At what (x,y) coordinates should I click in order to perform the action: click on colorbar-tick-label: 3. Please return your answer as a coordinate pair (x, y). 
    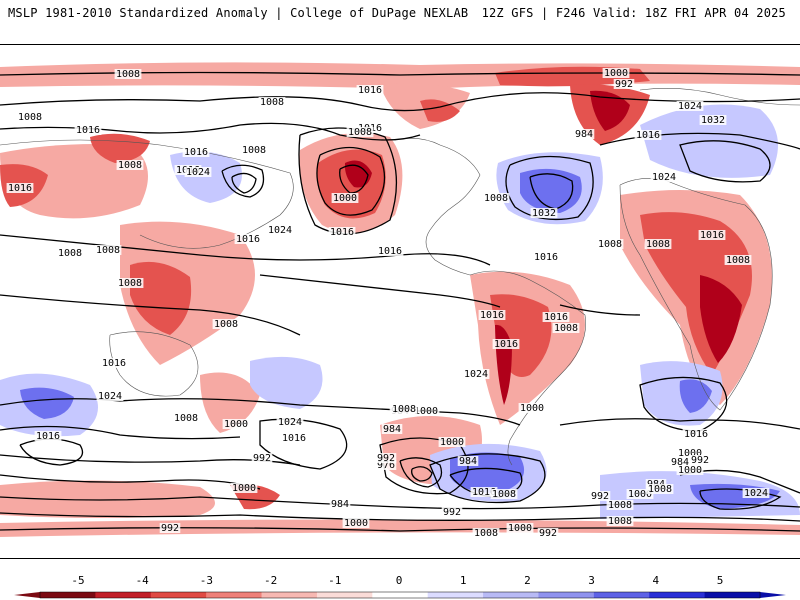
    Looking at the image, I should click on (591, 580).